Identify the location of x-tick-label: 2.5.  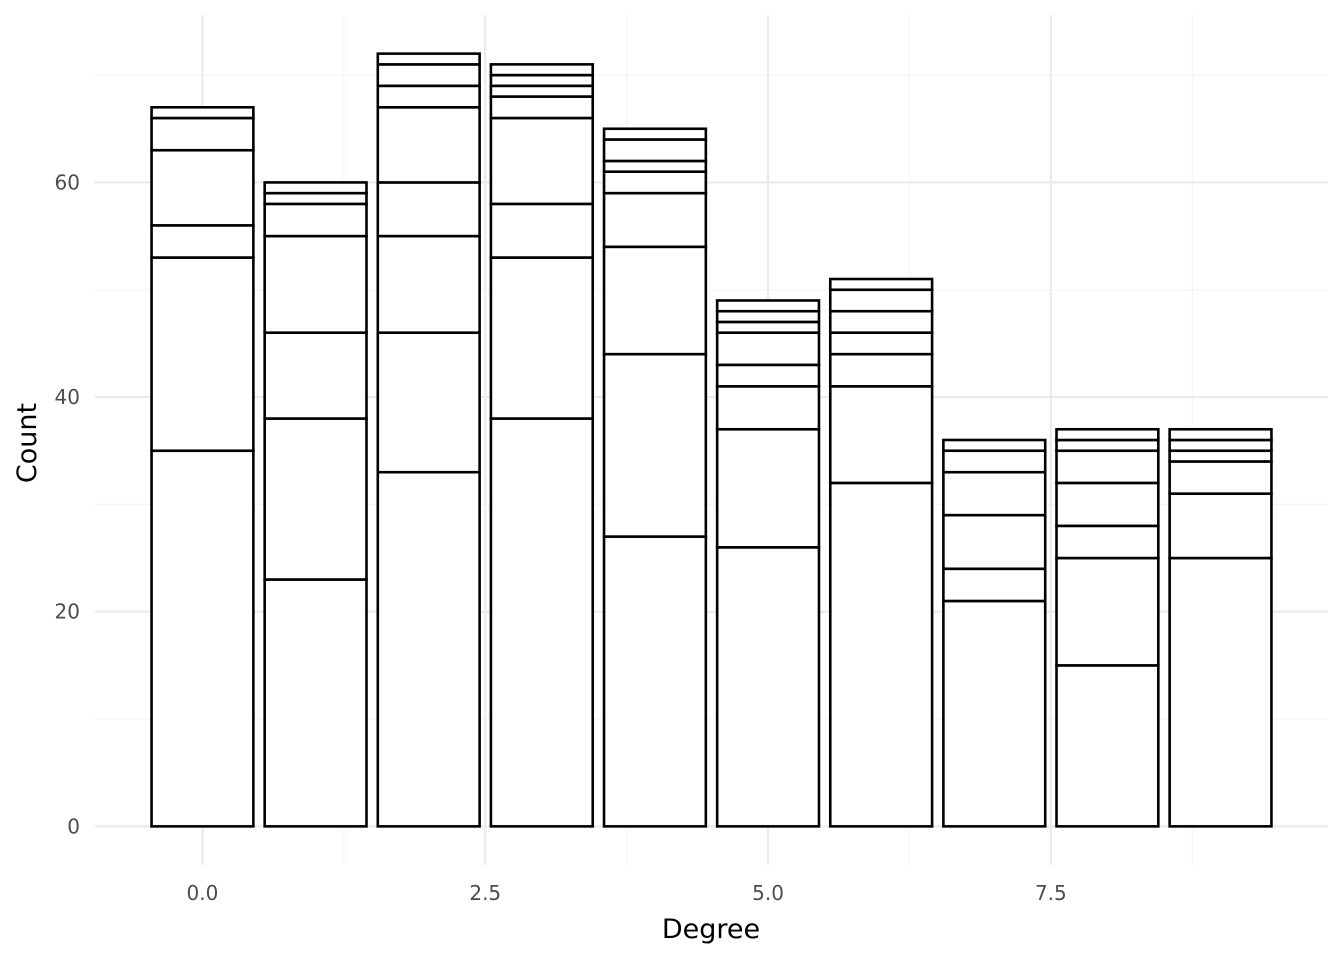
(485, 893).